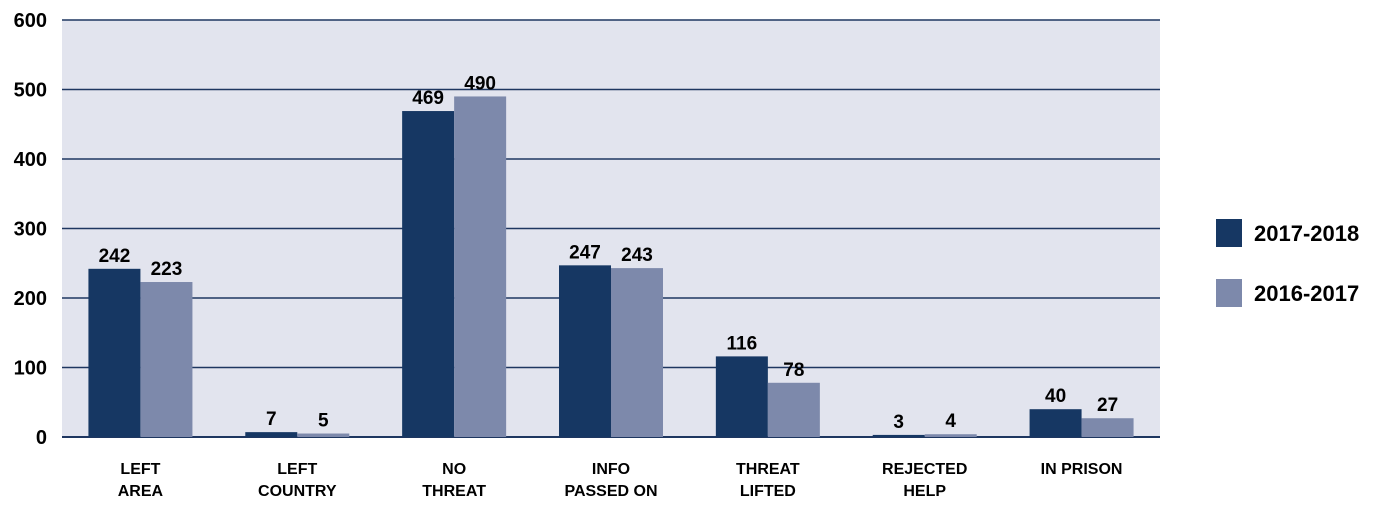 Image resolution: width=1384 pixels, height=506 pixels. What do you see at coordinates (428, 98) in the screenshot?
I see `data-label: 469` at bounding box center [428, 98].